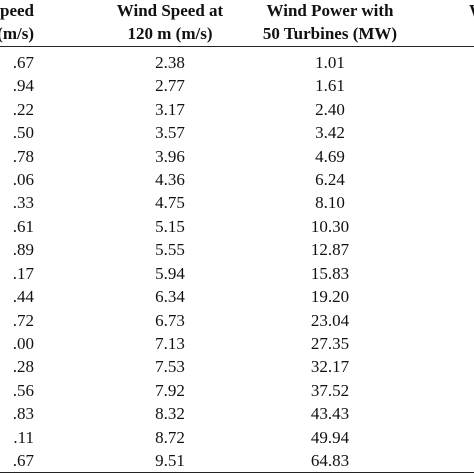 The width and height of the screenshot is (474, 474). What do you see at coordinates (170, 226) in the screenshot?
I see `table-cell: 5.15` at bounding box center [170, 226].